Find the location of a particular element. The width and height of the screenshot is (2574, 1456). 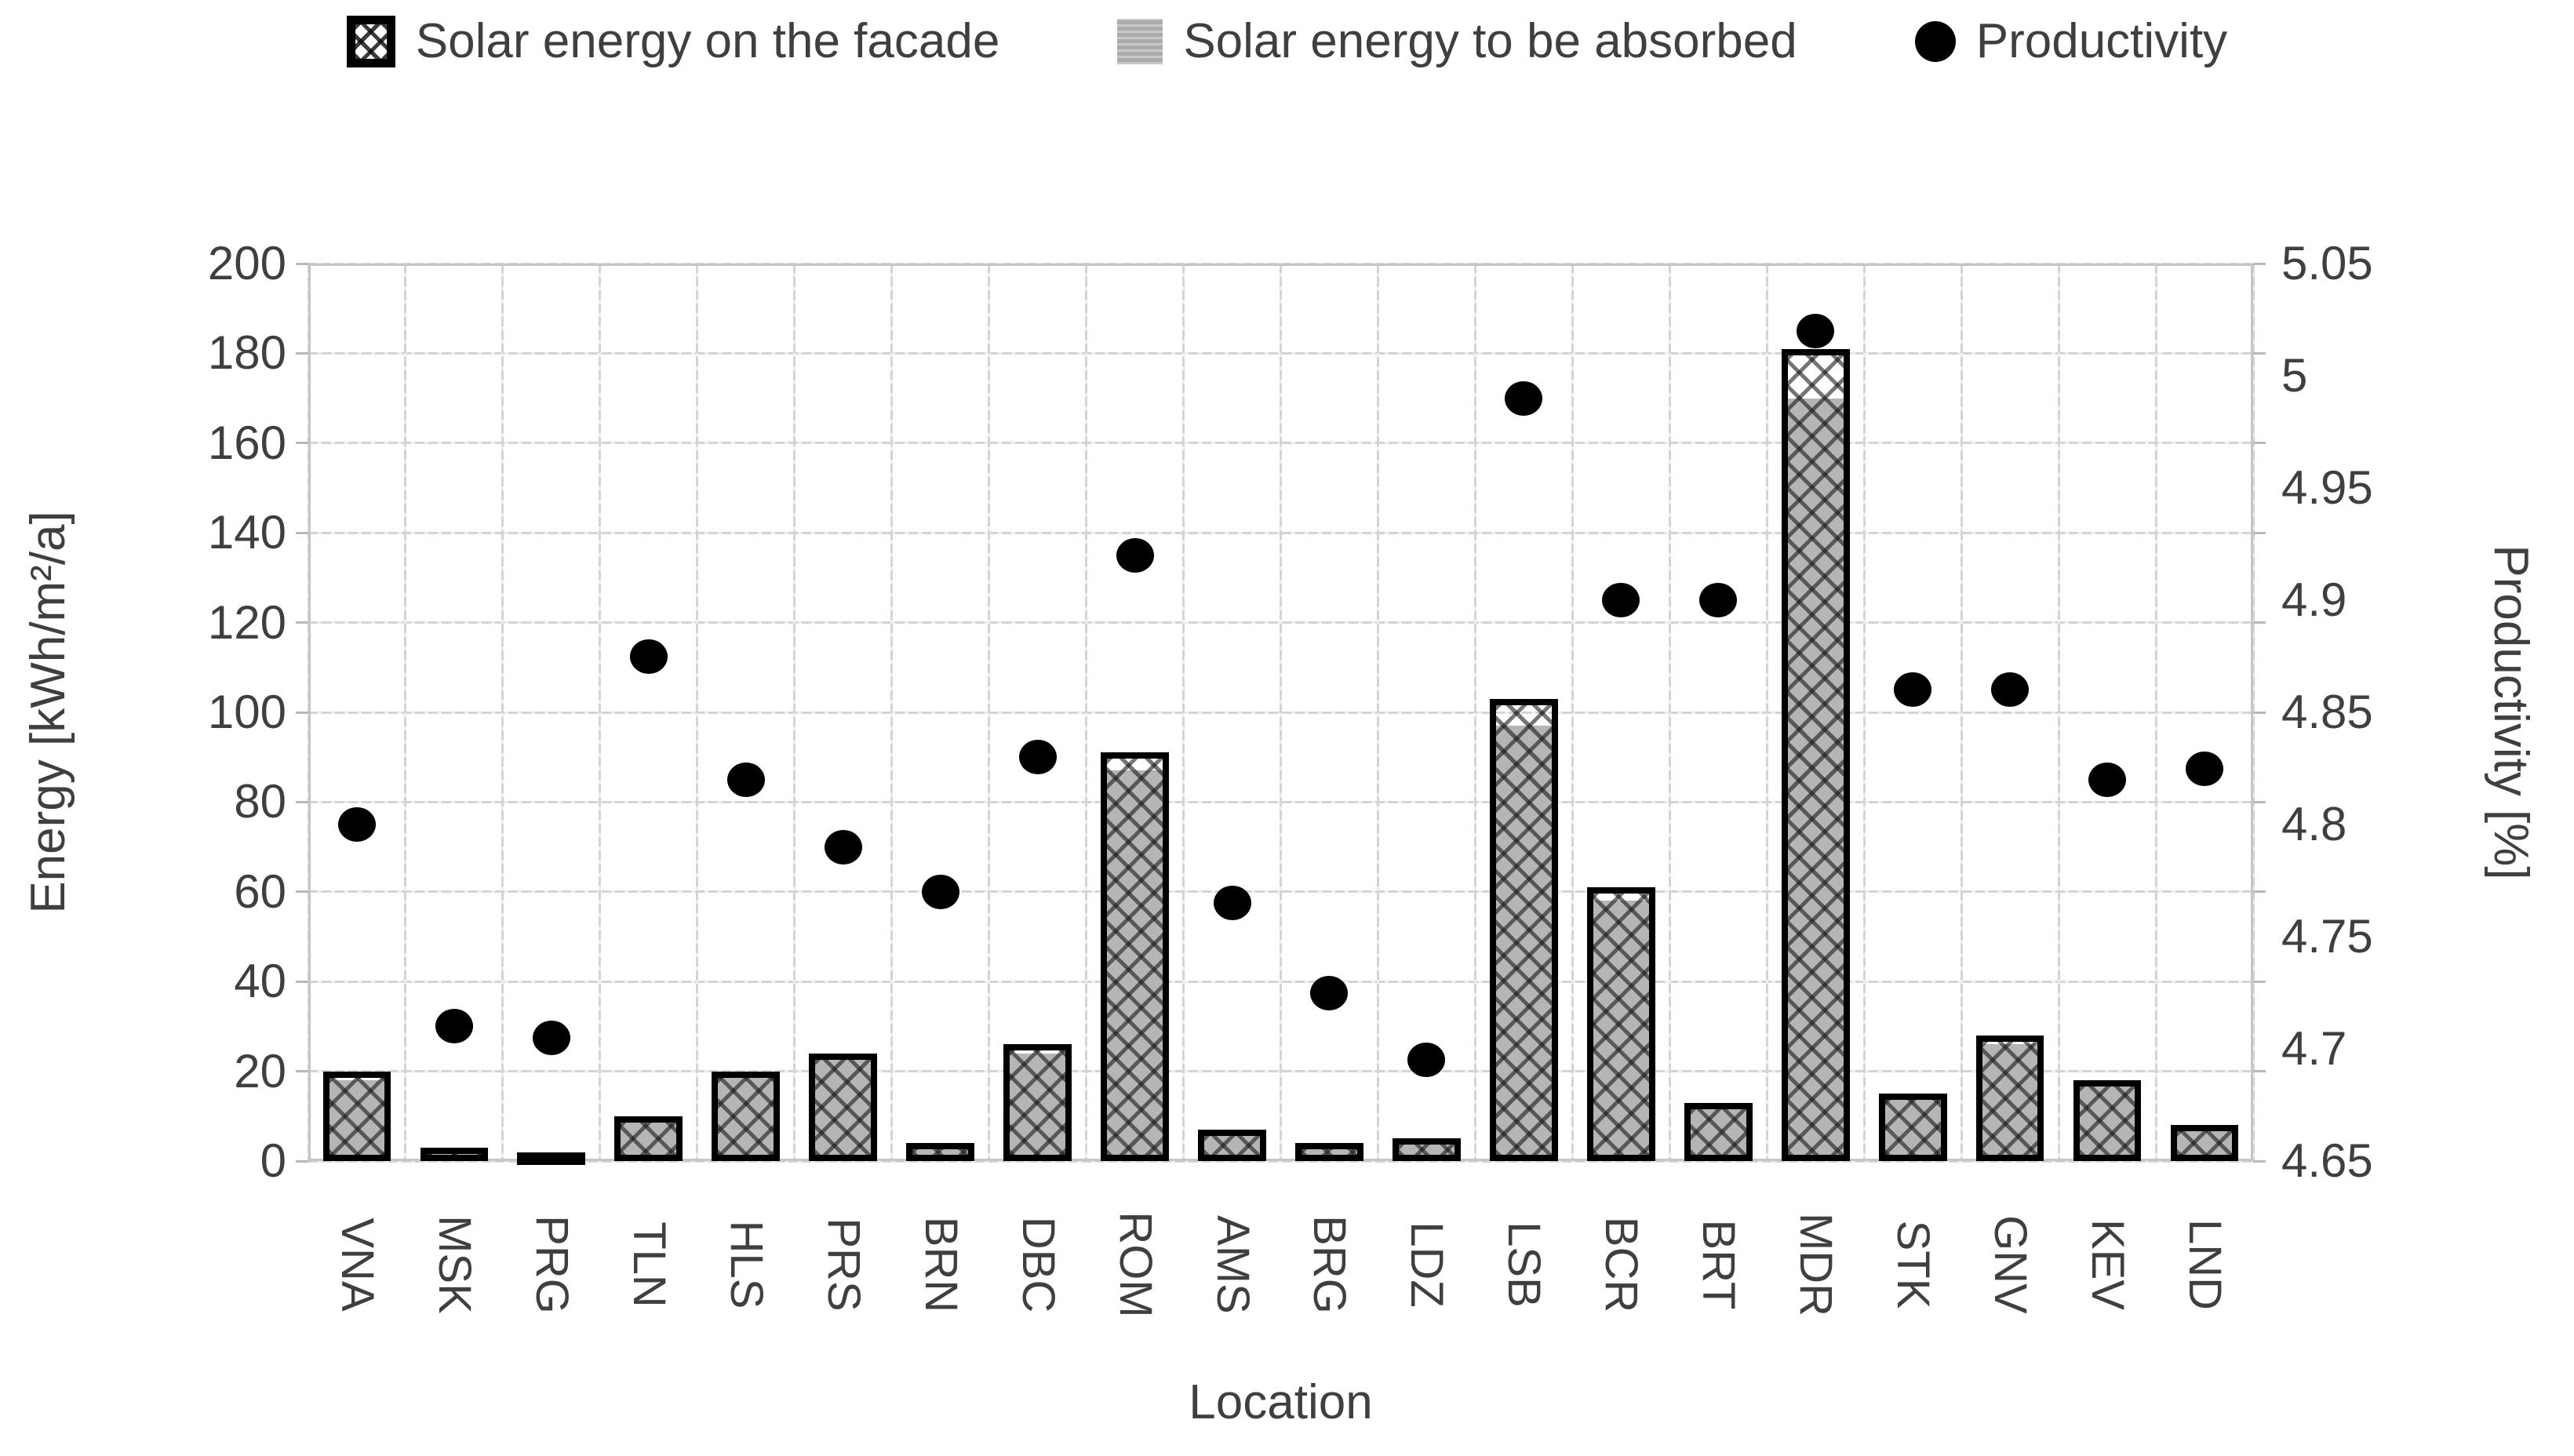

productivity-dot-GNV is located at coordinates (2010, 690).